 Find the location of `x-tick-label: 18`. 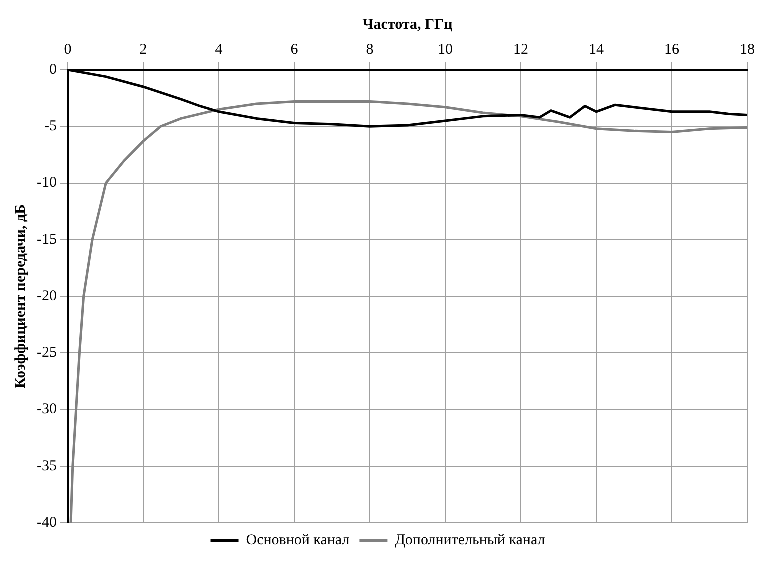

x-tick-label: 18 is located at coordinates (747, 50).